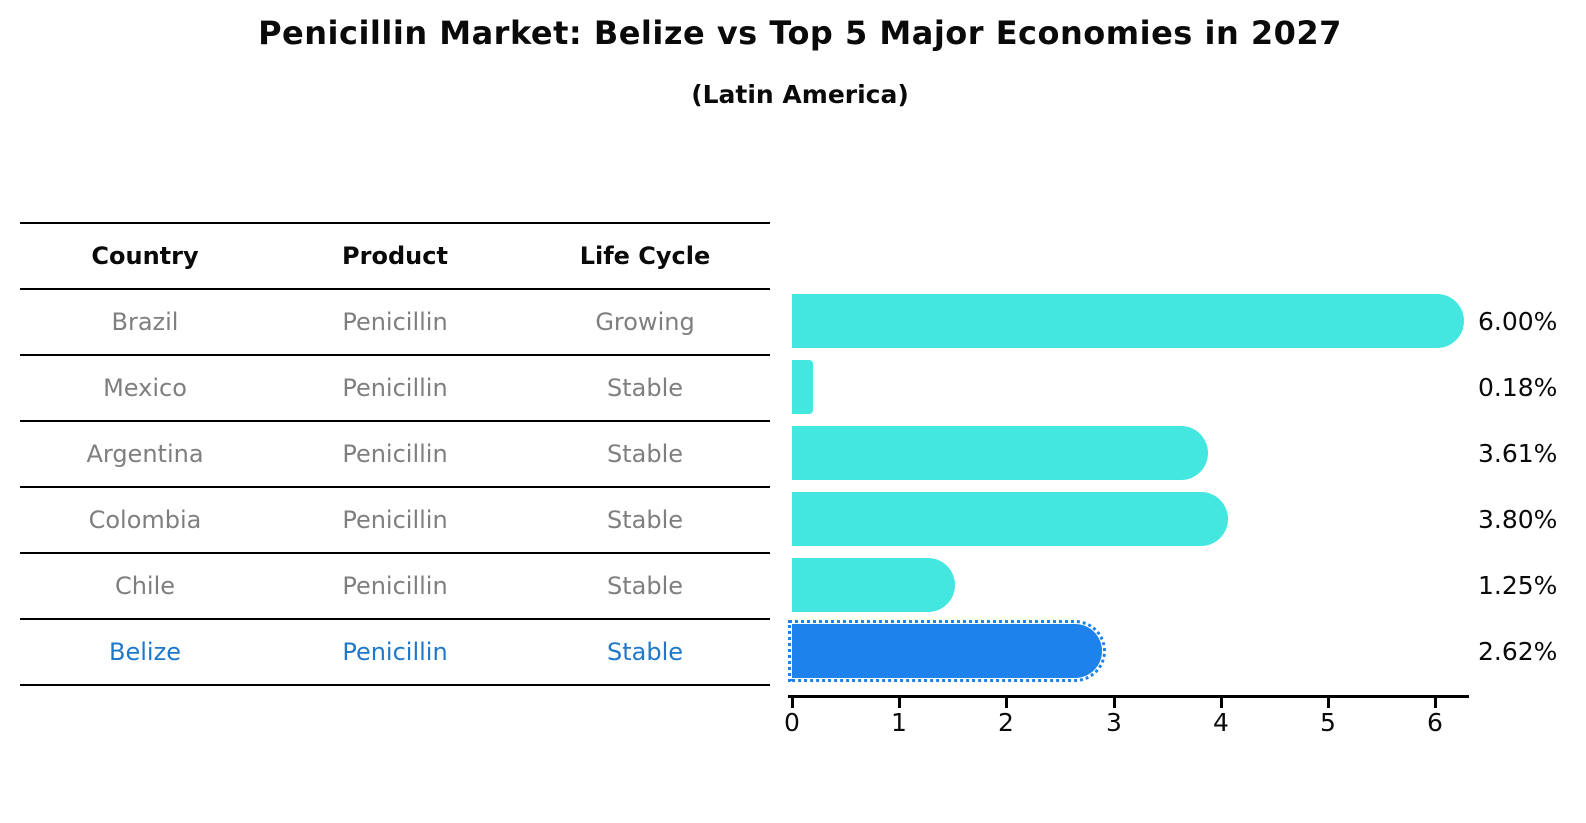 Image resolution: width=1586 pixels, height=823 pixels. Describe the element at coordinates (145, 520) in the screenshot. I see `cell-country: Colombia` at that location.